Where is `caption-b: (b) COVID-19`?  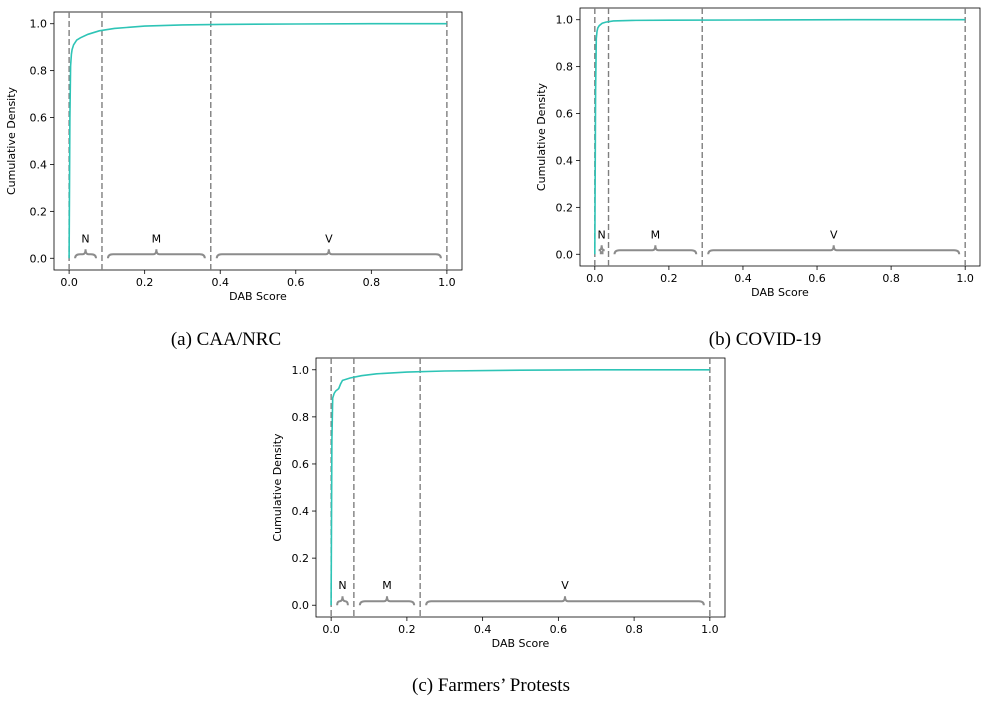
caption-b: (b) COVID-19 is located at coordinates (765, 339).